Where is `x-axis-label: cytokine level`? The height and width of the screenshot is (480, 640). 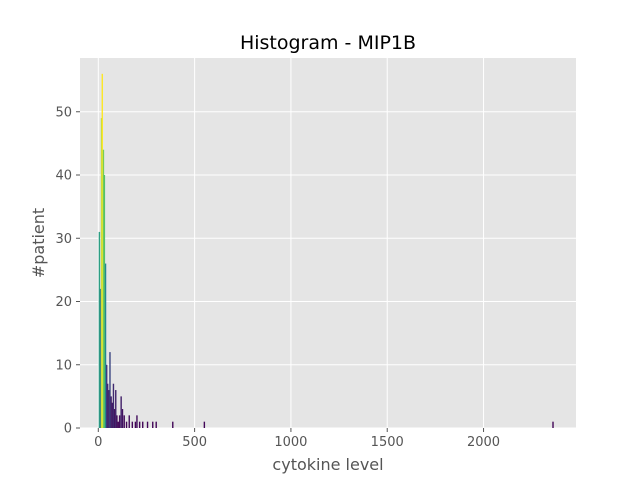 x-axis-label: cytokine level is located at coordinates (327, 464).